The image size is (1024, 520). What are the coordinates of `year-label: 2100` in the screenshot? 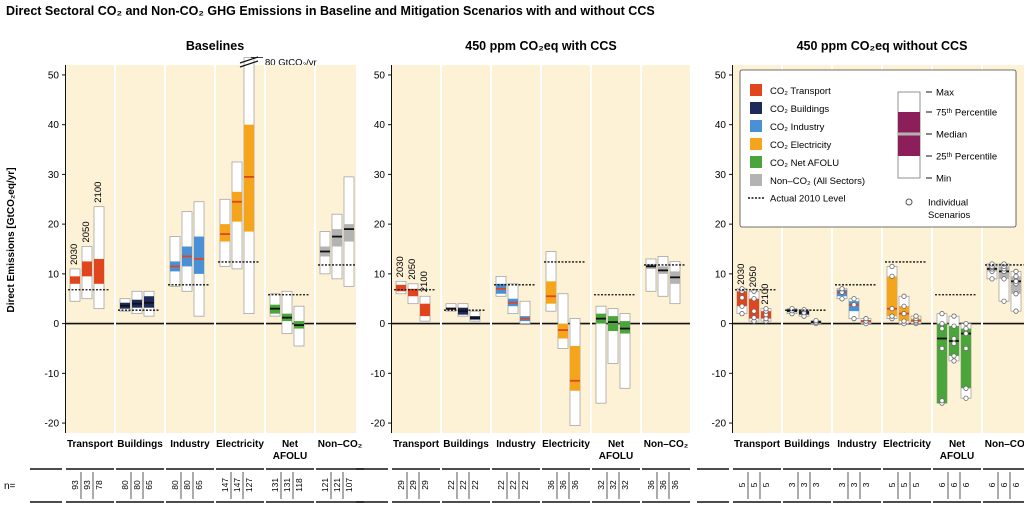 It's located at (98, 192).